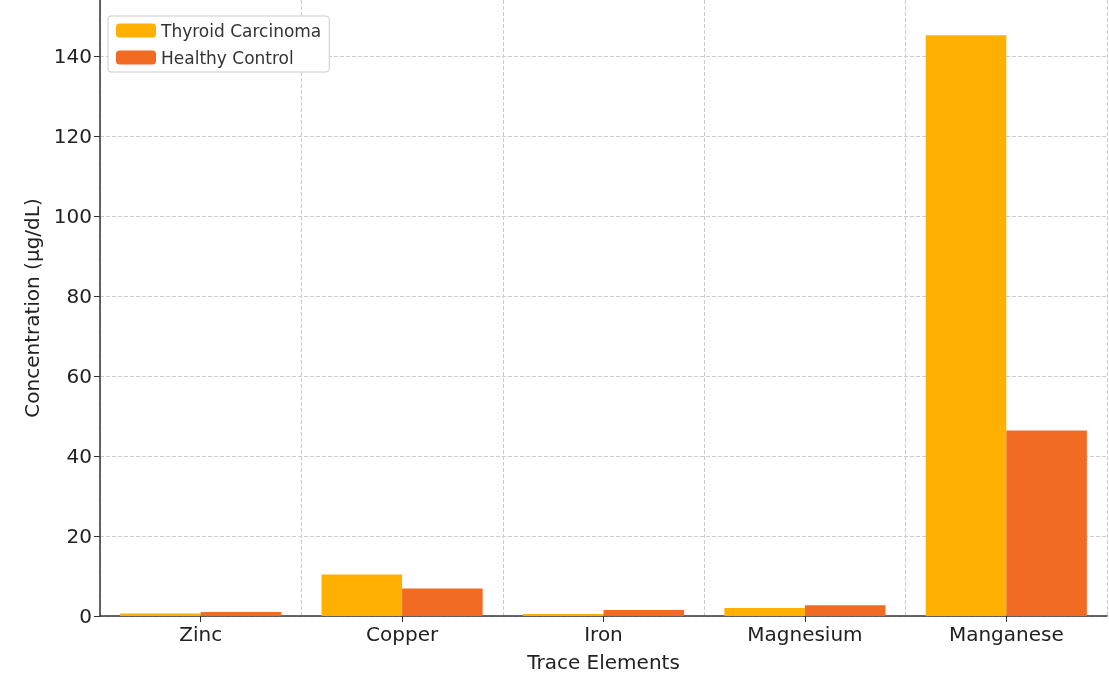 This screenshot has height=677, width=1109. Describe the element at coordinates (227, 57) in the screenshot. I see `legend-label: Healthy Control` at that location.